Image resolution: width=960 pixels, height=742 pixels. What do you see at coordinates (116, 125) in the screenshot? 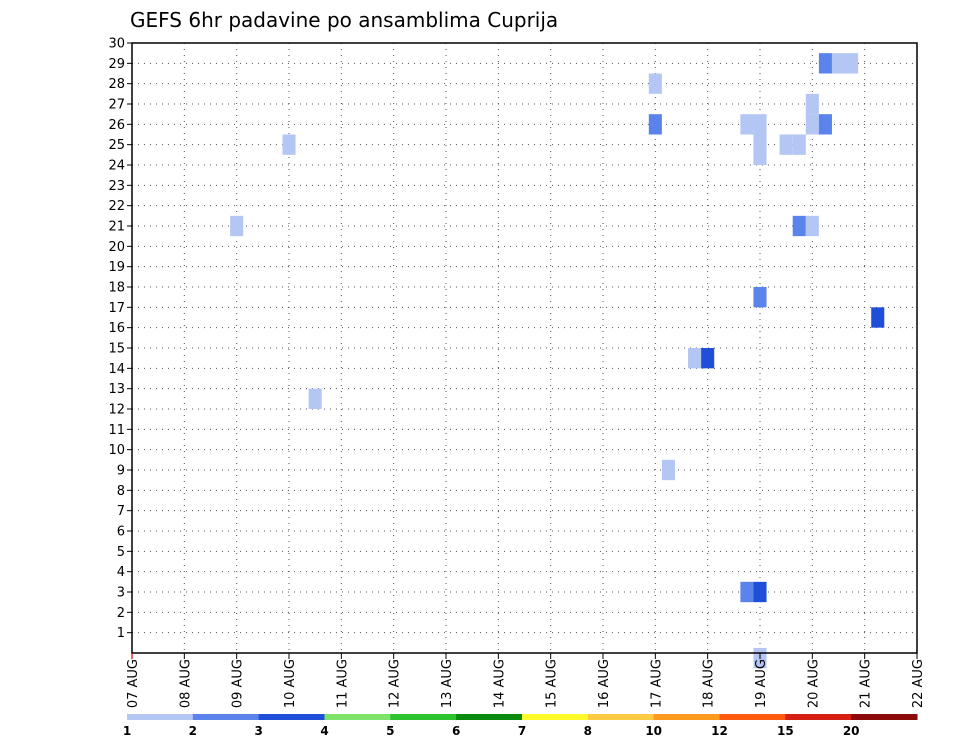
I see `y-tick-label: 26` at bounding box center [116, 125].